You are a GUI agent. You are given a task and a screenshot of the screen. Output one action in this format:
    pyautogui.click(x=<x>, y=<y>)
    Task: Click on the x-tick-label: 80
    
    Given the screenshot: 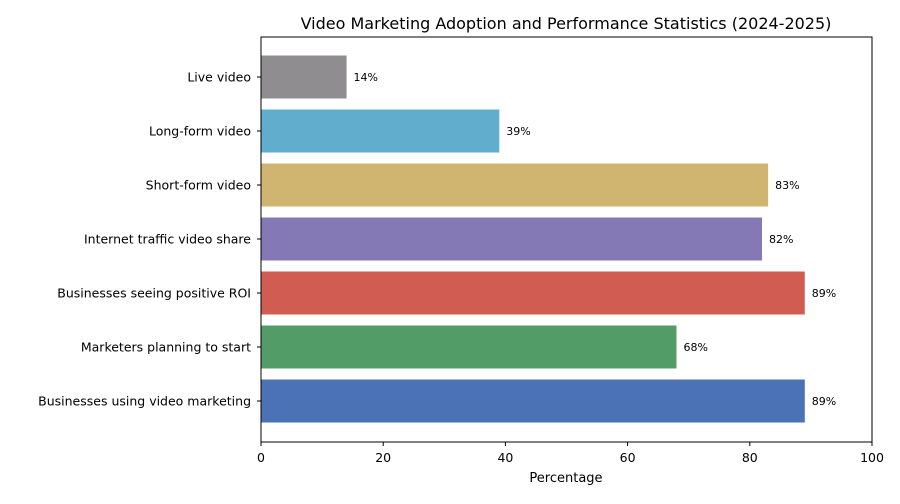 What is the action you would take?
    pyautogui.click(x=750, y=457)
    